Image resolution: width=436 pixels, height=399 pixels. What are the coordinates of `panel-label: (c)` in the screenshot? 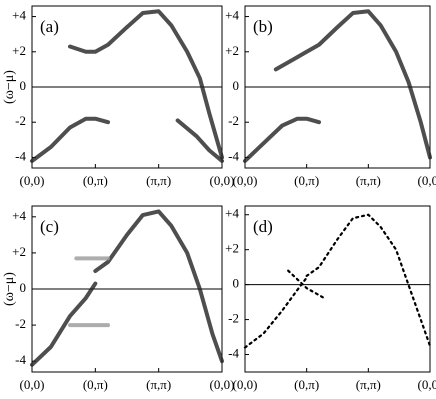 It's located at (49, 226).